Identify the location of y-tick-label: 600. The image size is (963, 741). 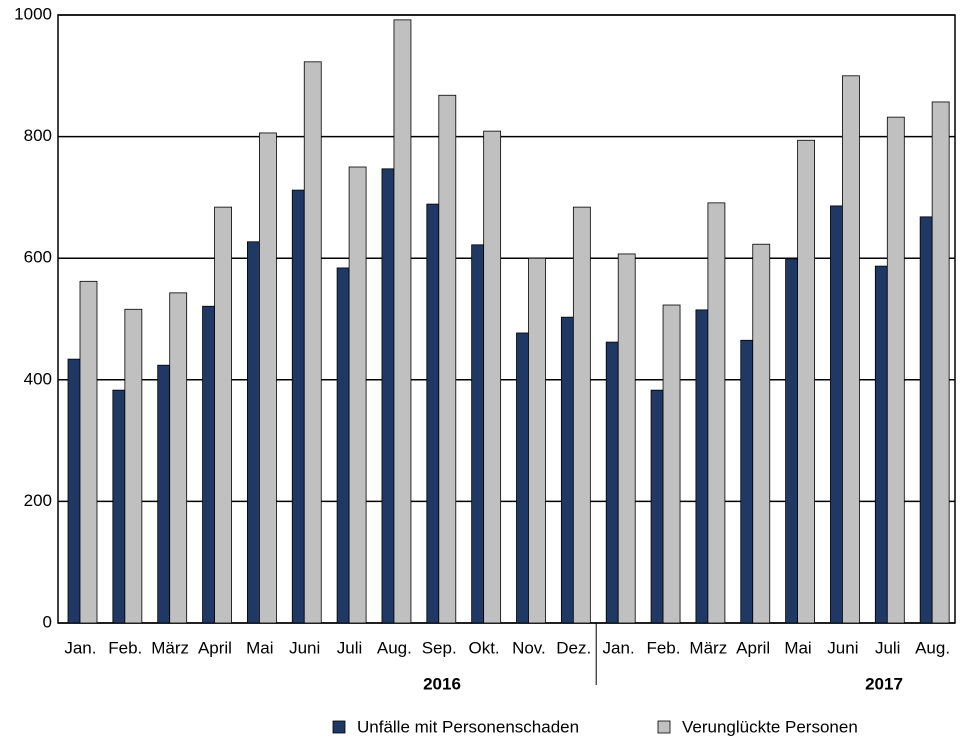
(38, 257).